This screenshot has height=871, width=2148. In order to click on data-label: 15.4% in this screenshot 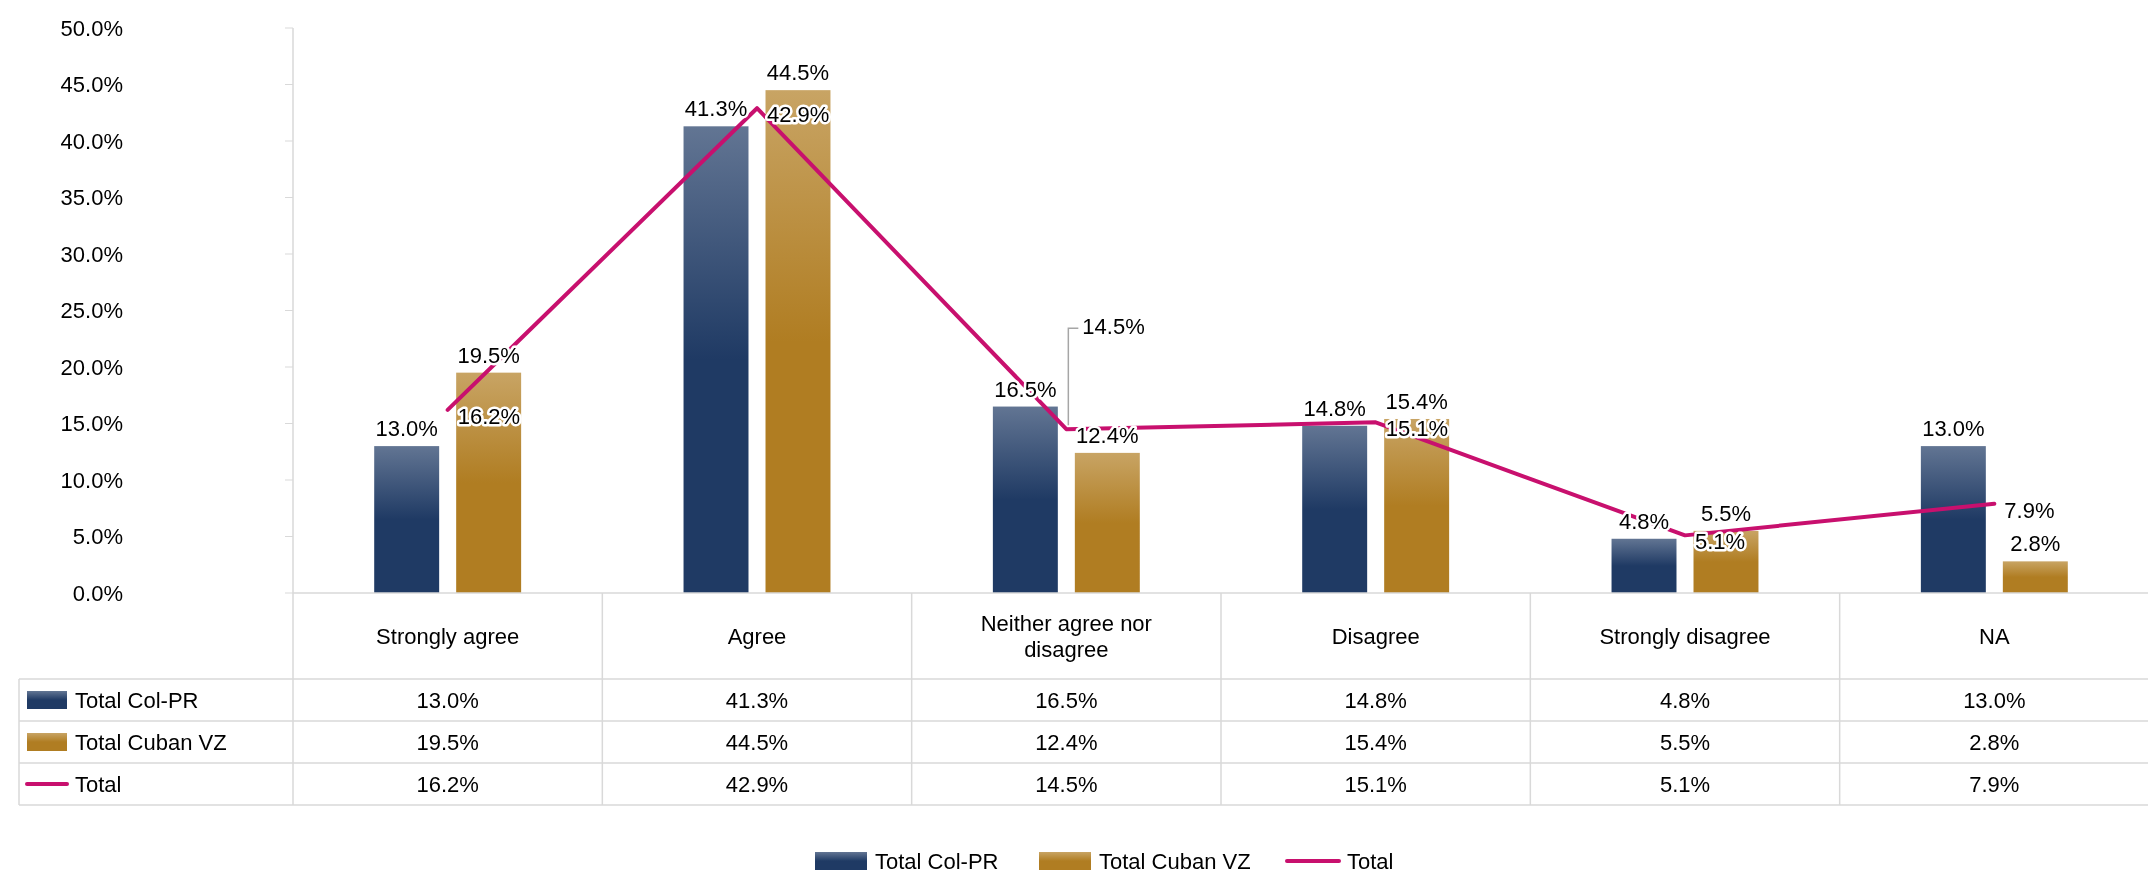, I will do `click(1375, 742)`.